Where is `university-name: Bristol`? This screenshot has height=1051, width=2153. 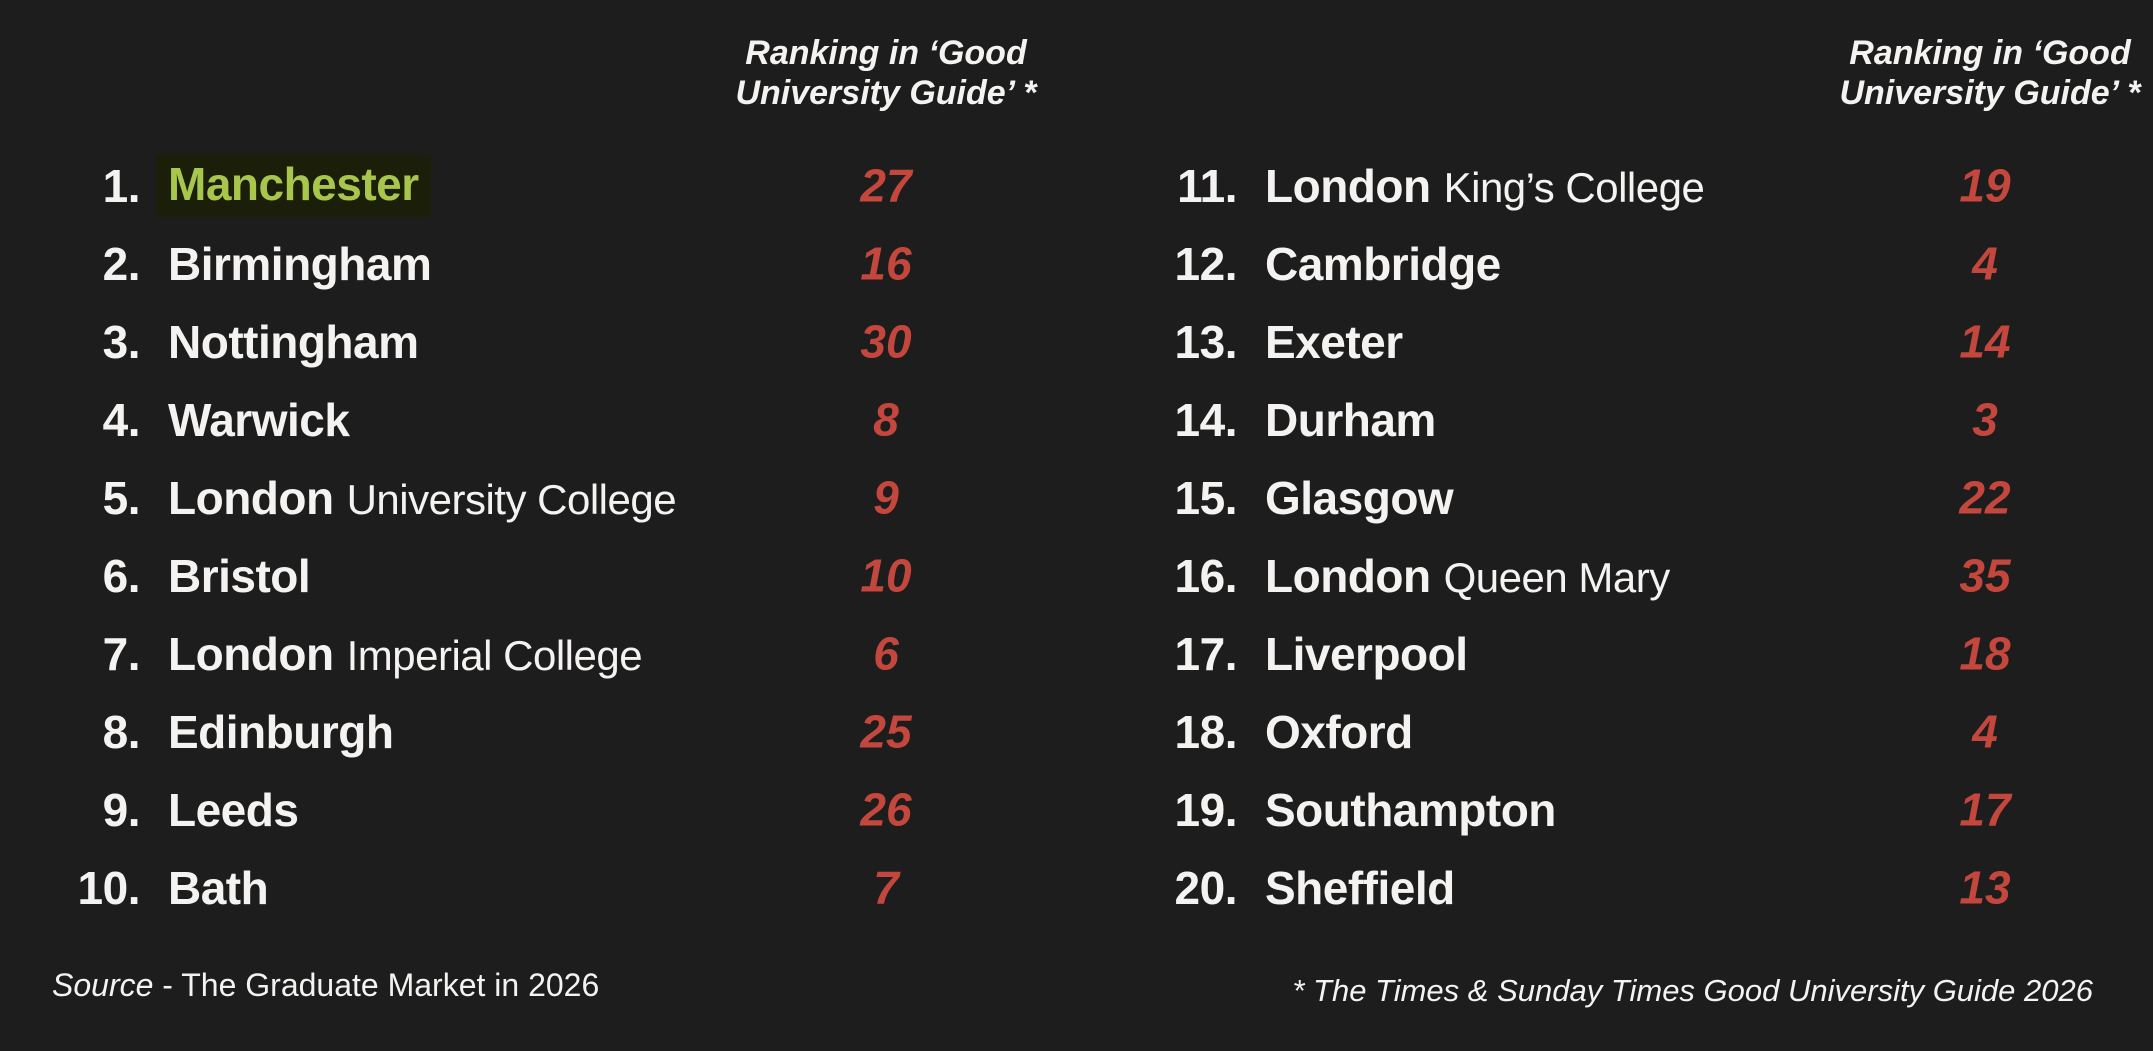 university-name: Bristol is located at coordinates (239, 575).